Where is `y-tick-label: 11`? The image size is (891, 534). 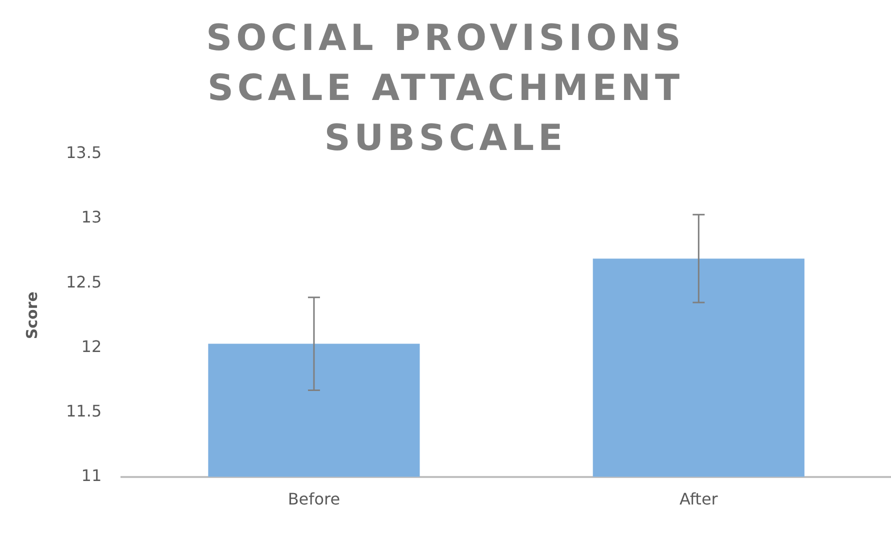 y-tick-label: 11 is located at coordinates (91, 475).